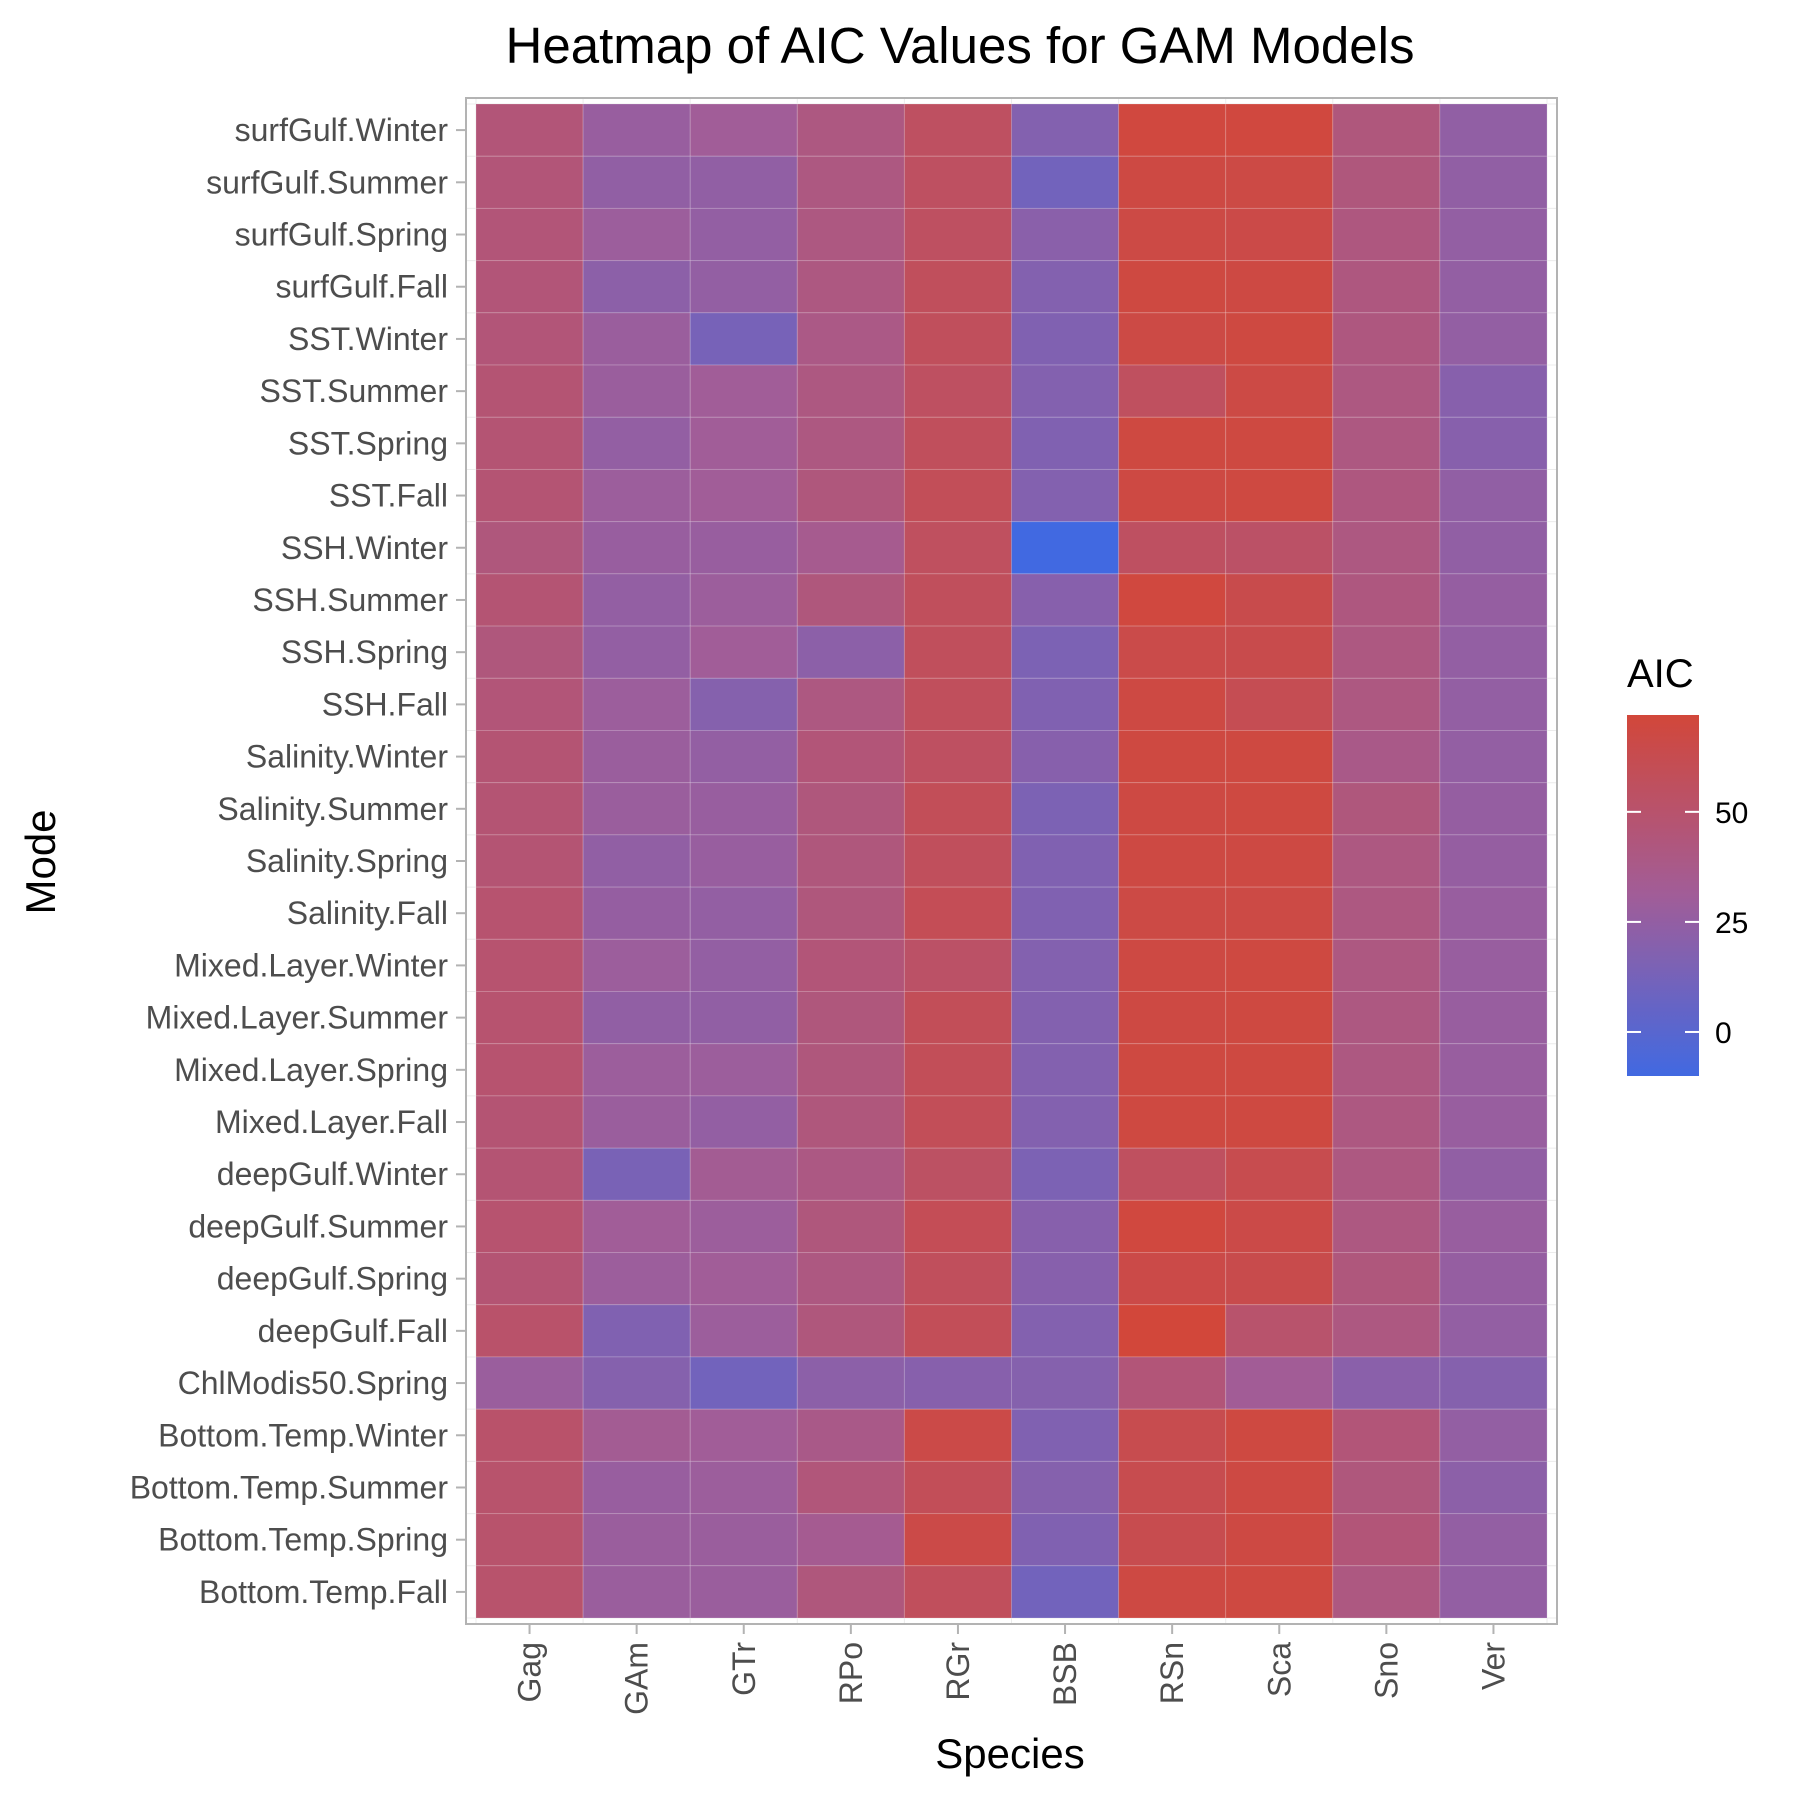 This screenshot has width=1800, height=1800. What do you see at coordinates (311, 965) in the screenshot?
I see `y-tick-label: Mixed.Layer.Winter` at bounding box center [311, 965].